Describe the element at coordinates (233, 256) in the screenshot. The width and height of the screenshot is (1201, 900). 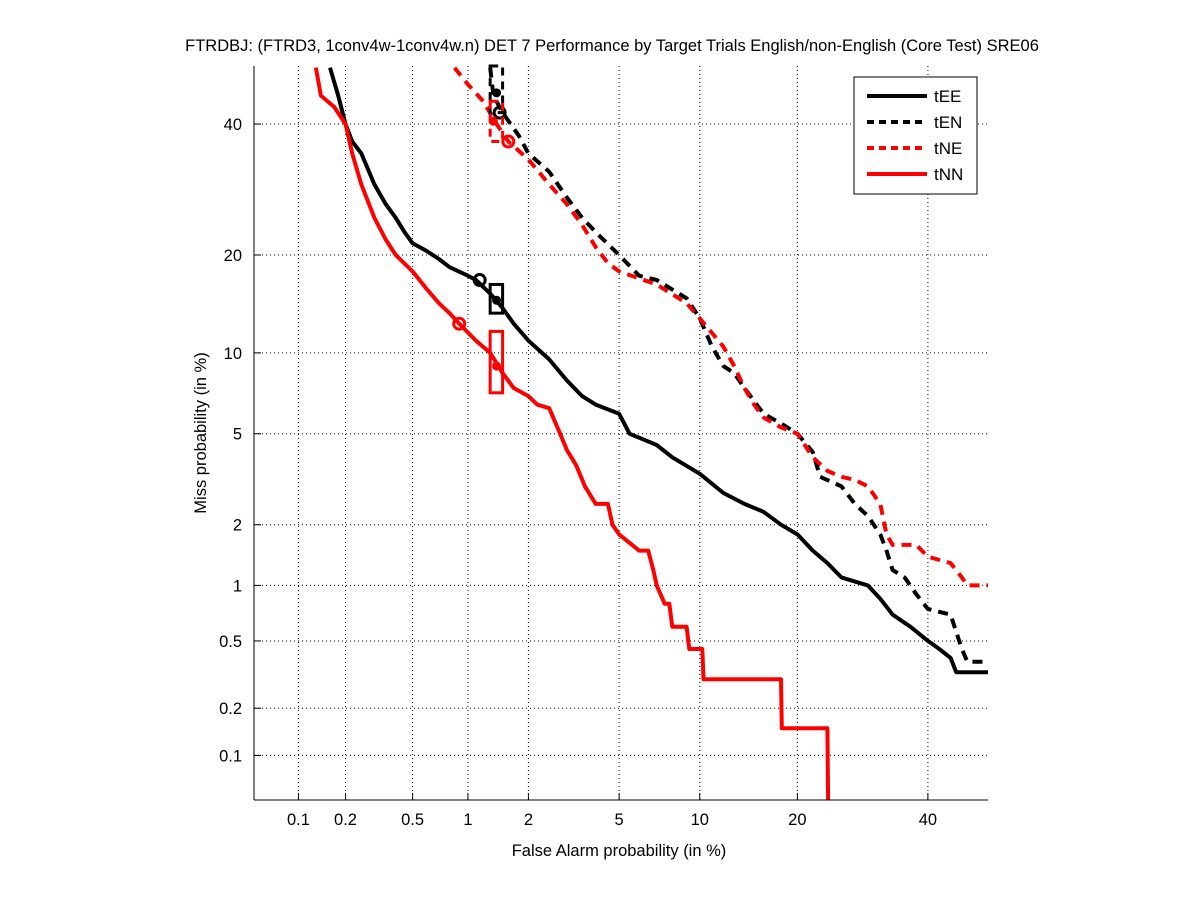
I see `y-tick-label: 20` at that location.